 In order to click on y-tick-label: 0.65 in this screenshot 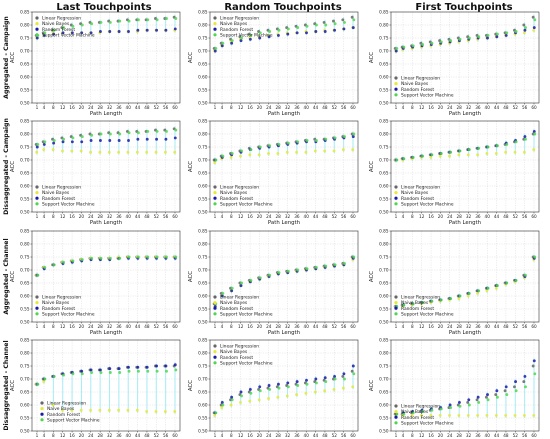, I will do `click(203, 64)`.